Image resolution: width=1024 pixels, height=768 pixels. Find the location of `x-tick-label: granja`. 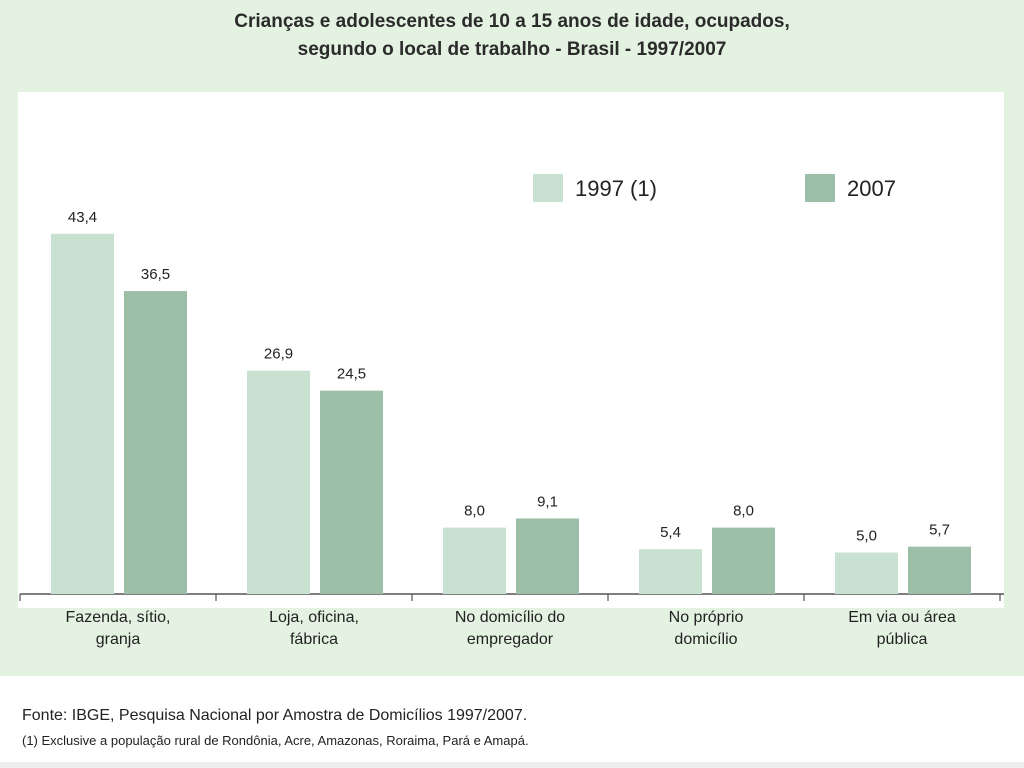

x-tick-label: granja is located at coordinates (118, 639).